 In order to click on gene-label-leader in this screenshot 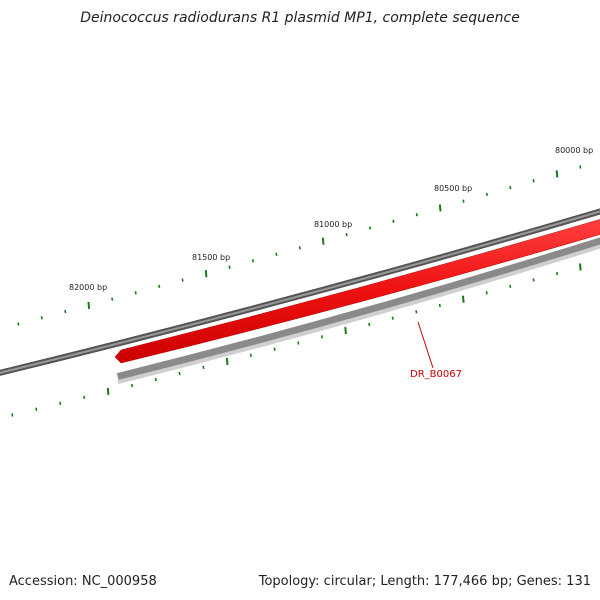, I will do `click(425, 345)`.